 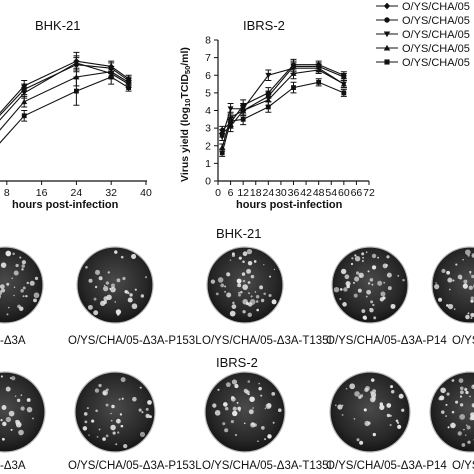 I want to click on legend-label: O/YS/CHA/05, so click(x=436, y=63).